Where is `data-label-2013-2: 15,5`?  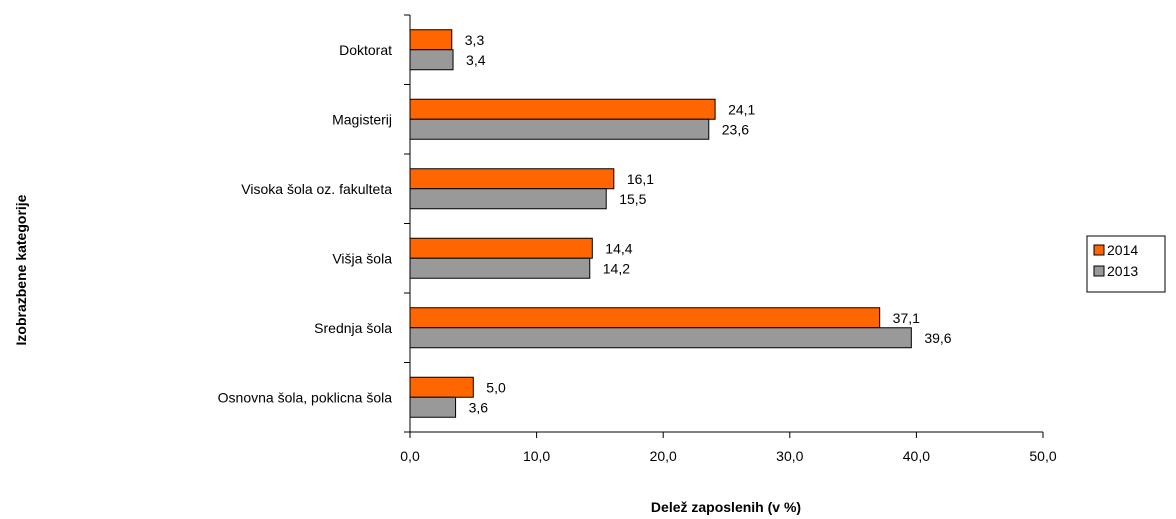 data-label-2013-2: 15,5 is located at coordinates (632, 199).